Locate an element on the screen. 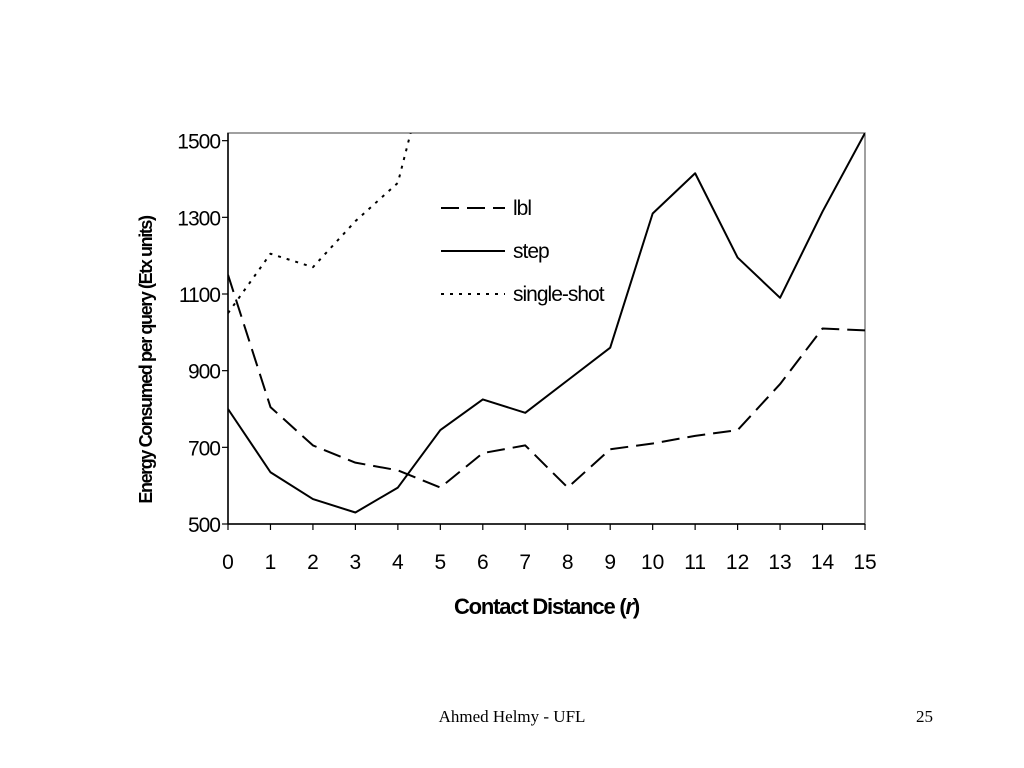  series-line-single-shot is located at coordinates (320, 223).